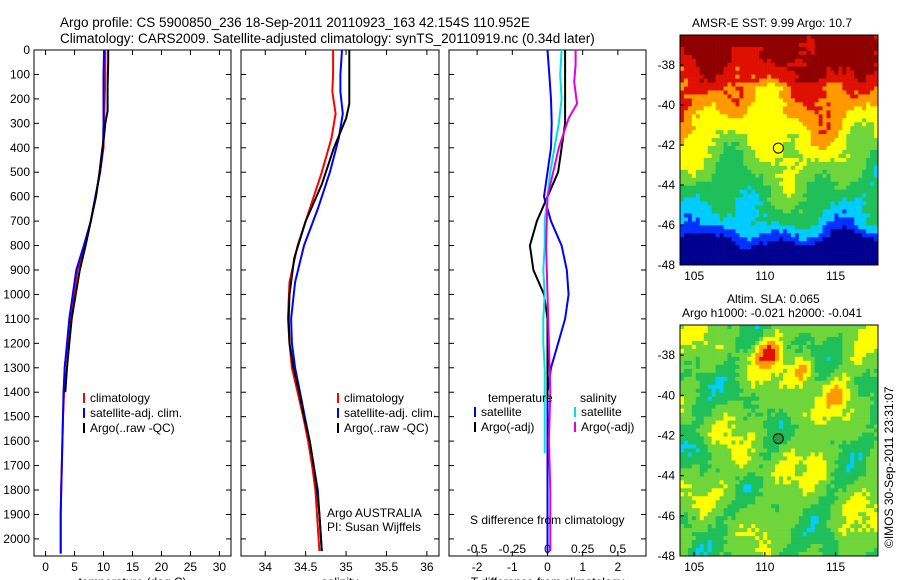  Describe the element at coordinates (20, 74) in the screenshot. I see `y-tick-label: 100` at that location.